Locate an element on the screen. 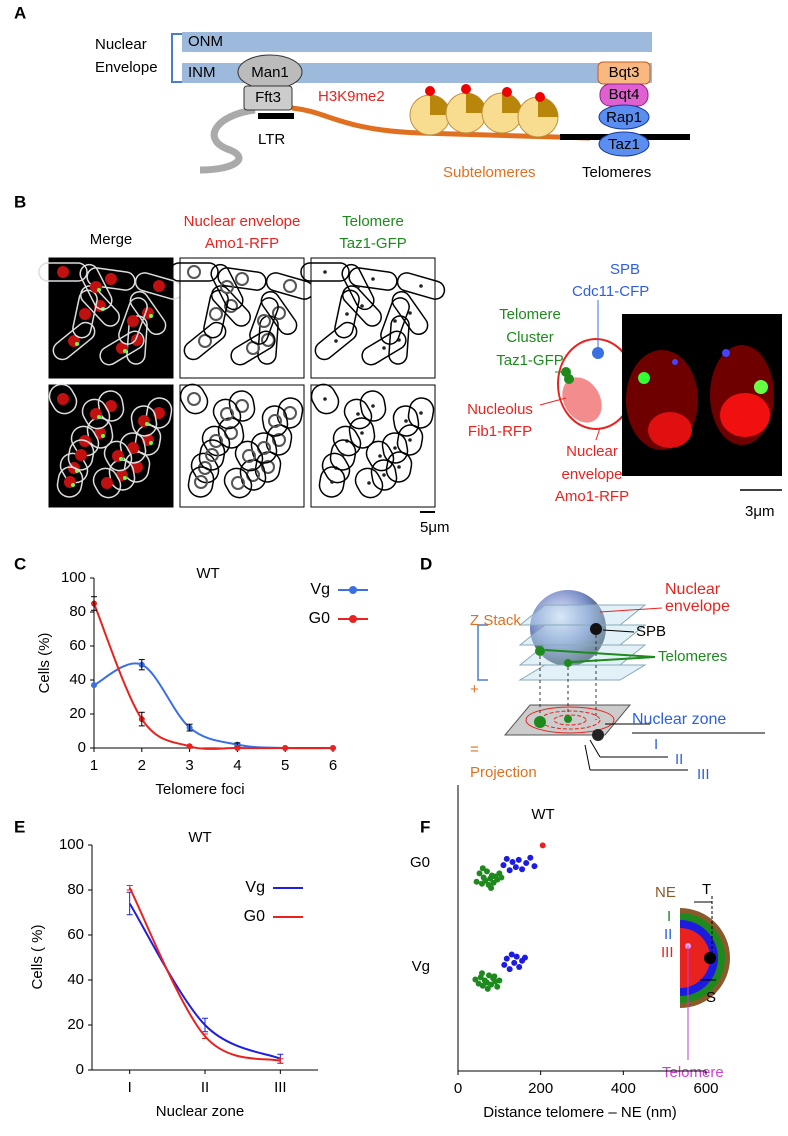 Image resolution: width=788 pixels, height=1136 pixels. micrographs is located at coordinates (243, 382).